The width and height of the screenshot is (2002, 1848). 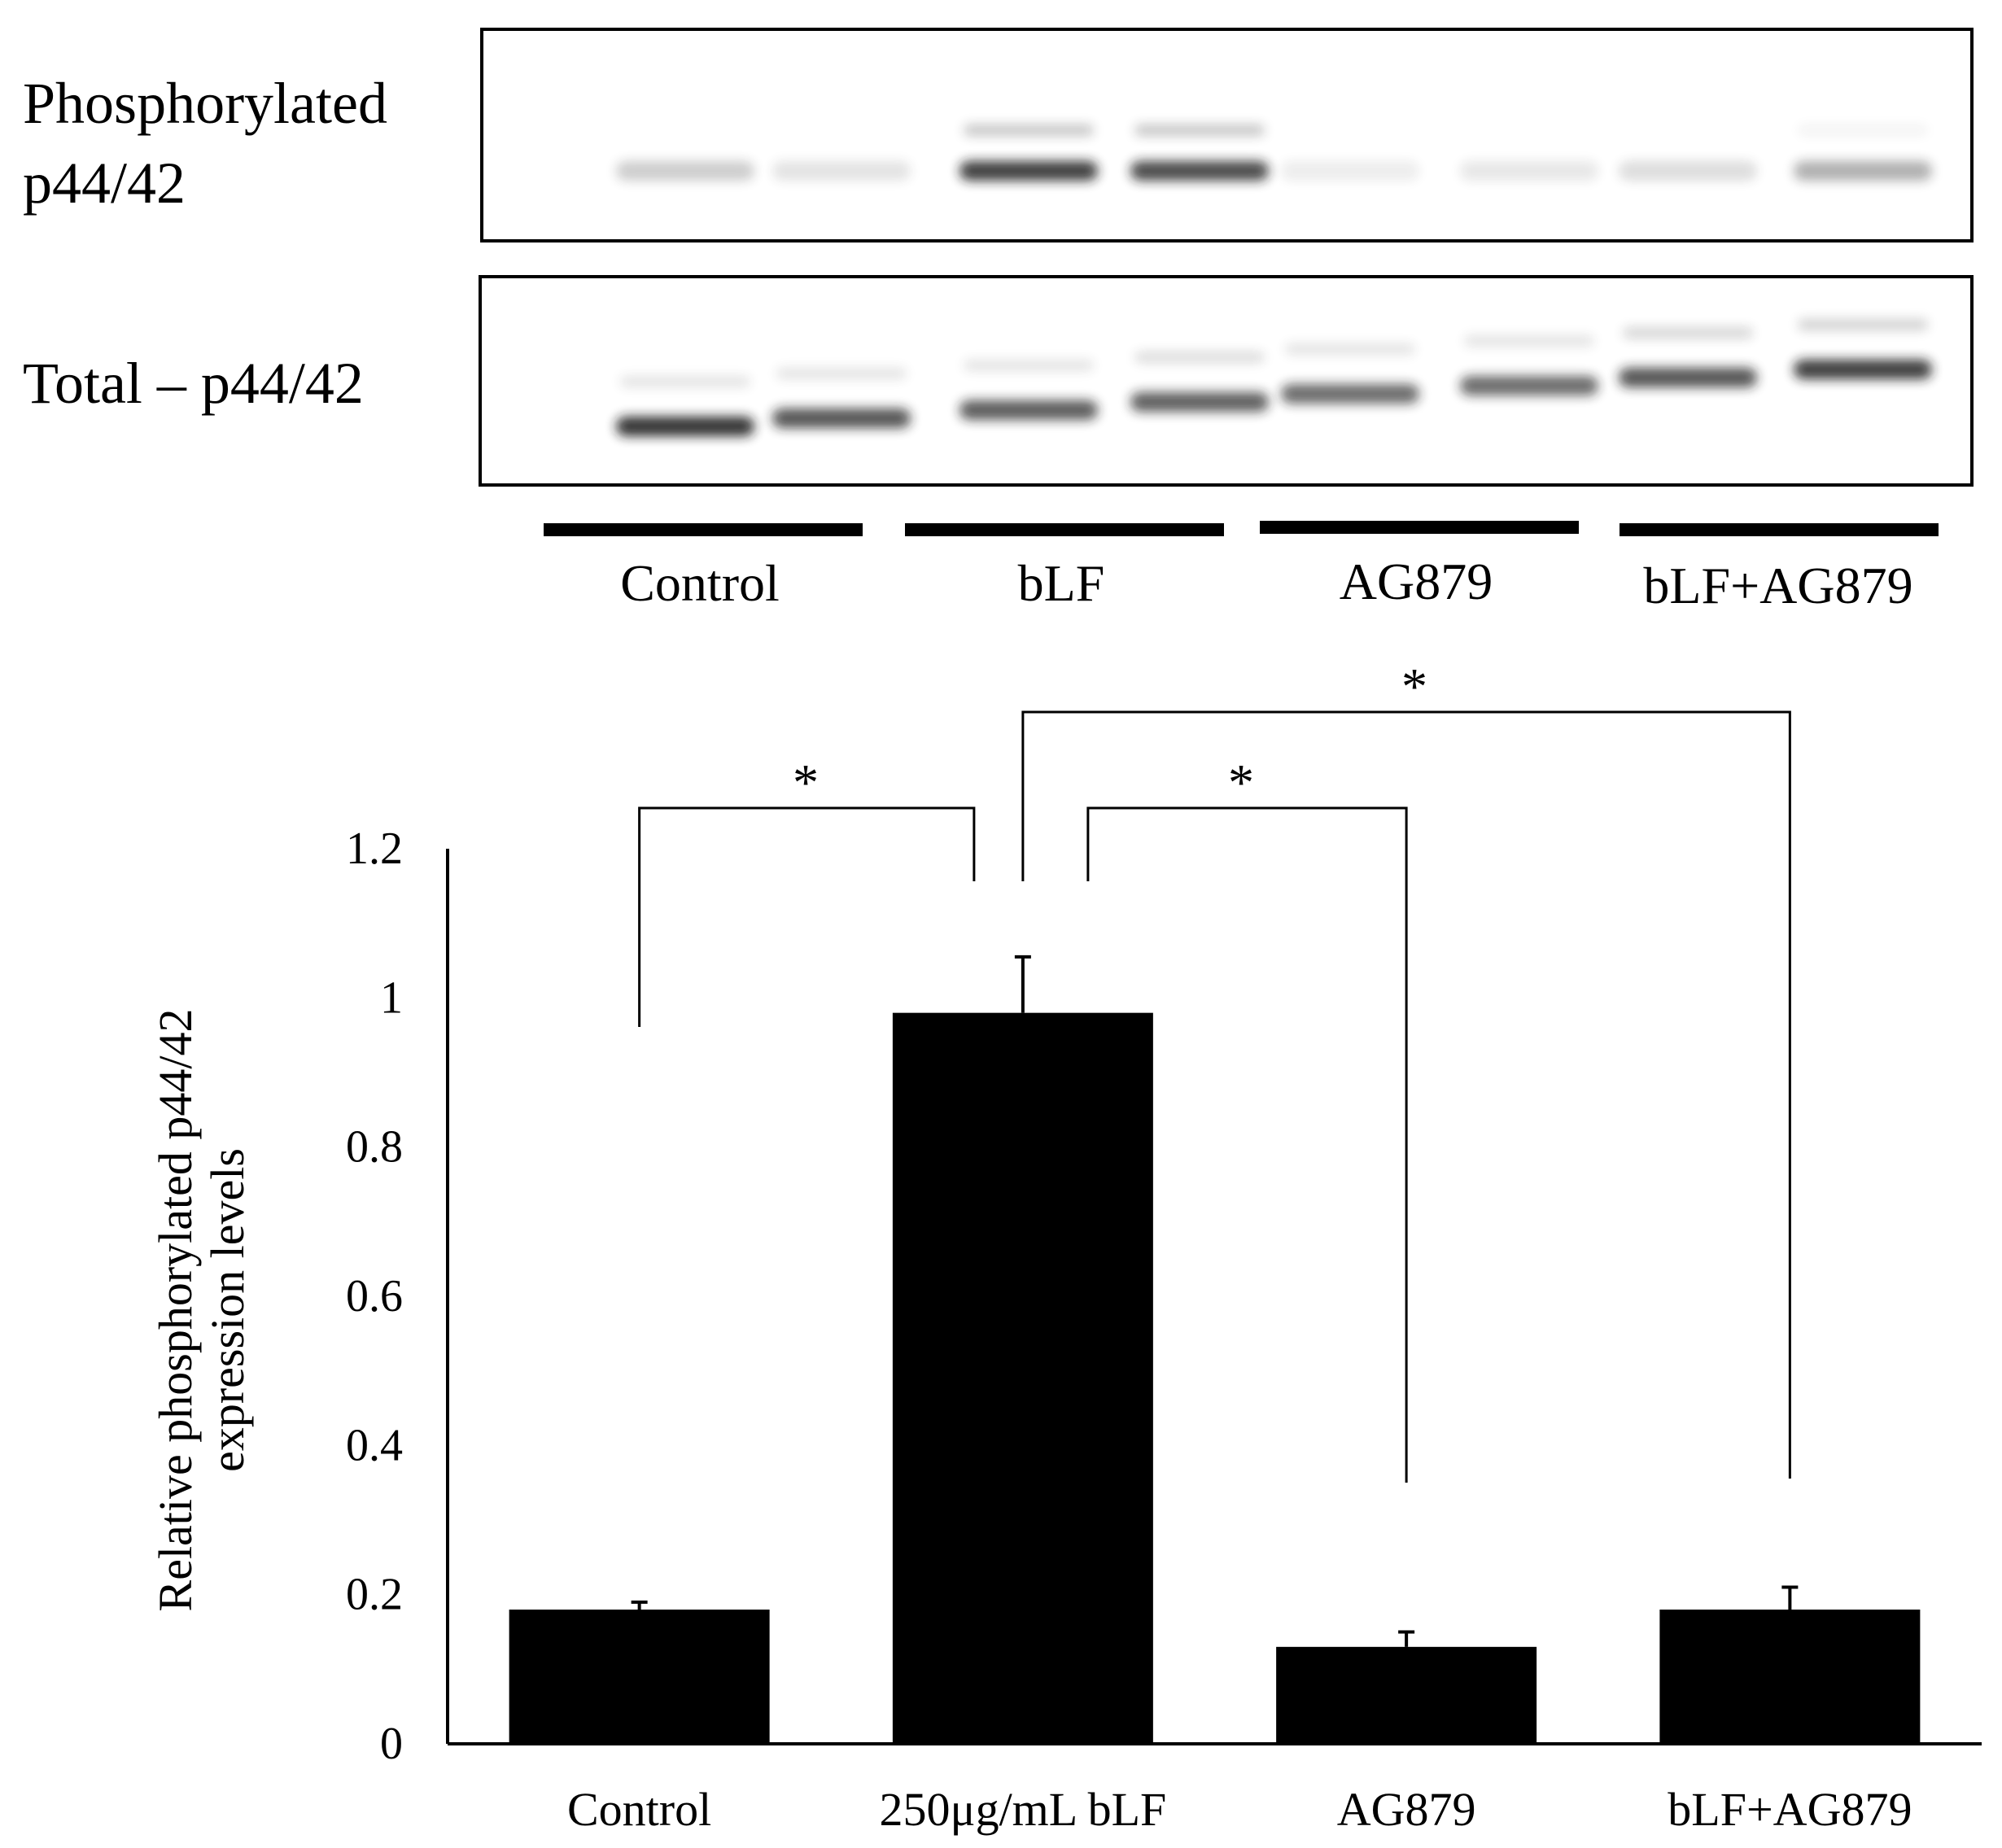 I want to click on phospho-label: Phosphorylated p44/42, so click(x=205, y=143).